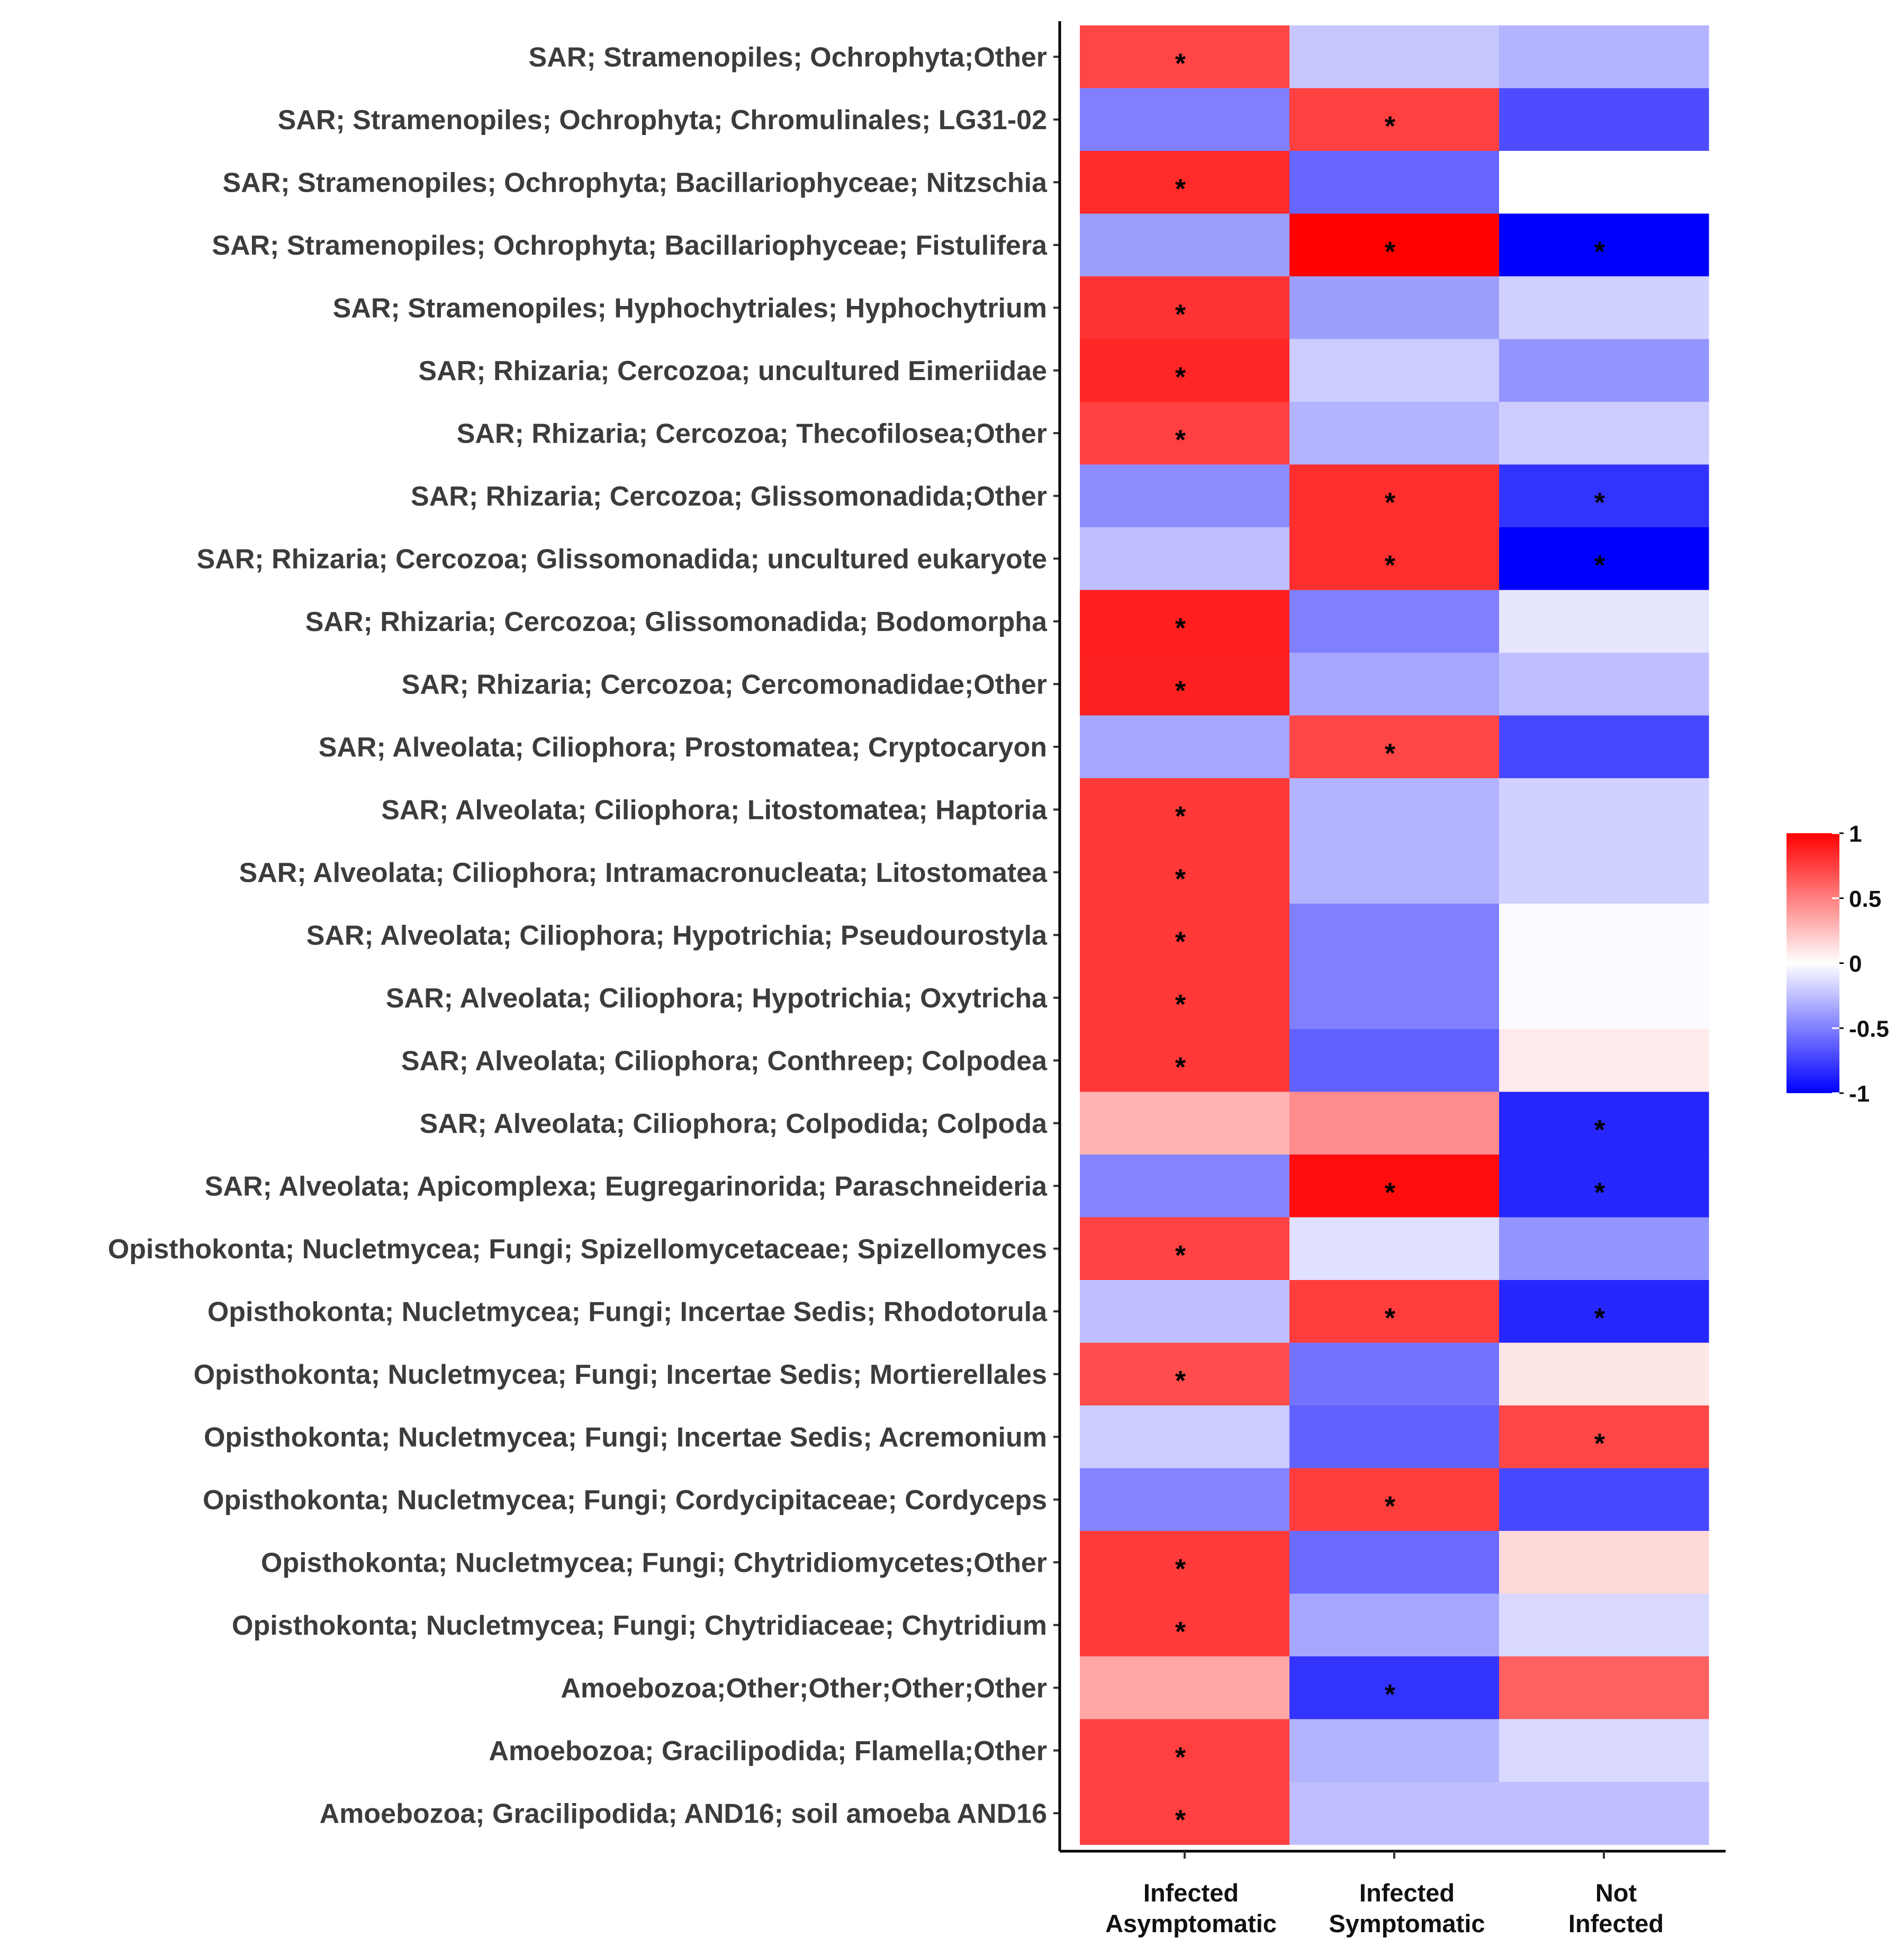 This screenshot has height=1947, width=1904. What do you see at coordinates (1394, 872) in the screenshot?
I see `heatmap-cell-r13-c1` at bounding box center [1394, 872].